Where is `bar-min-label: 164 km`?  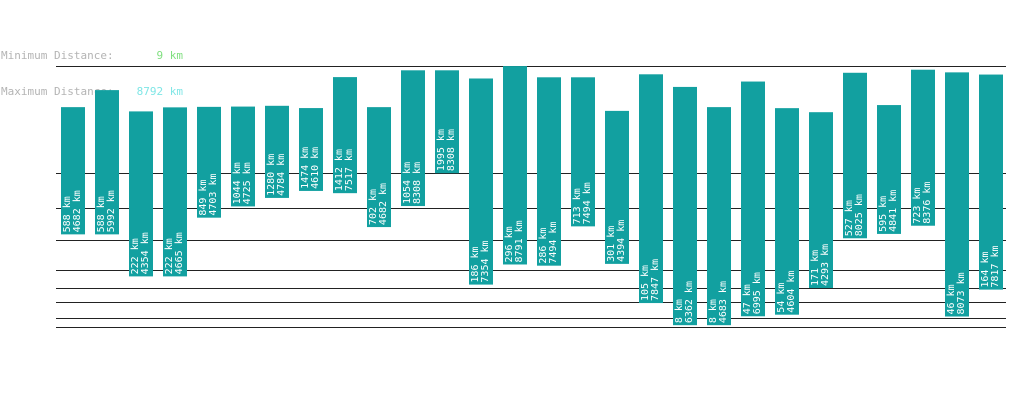 bar-min-label: 164 km is located at coordinates (985, 269).